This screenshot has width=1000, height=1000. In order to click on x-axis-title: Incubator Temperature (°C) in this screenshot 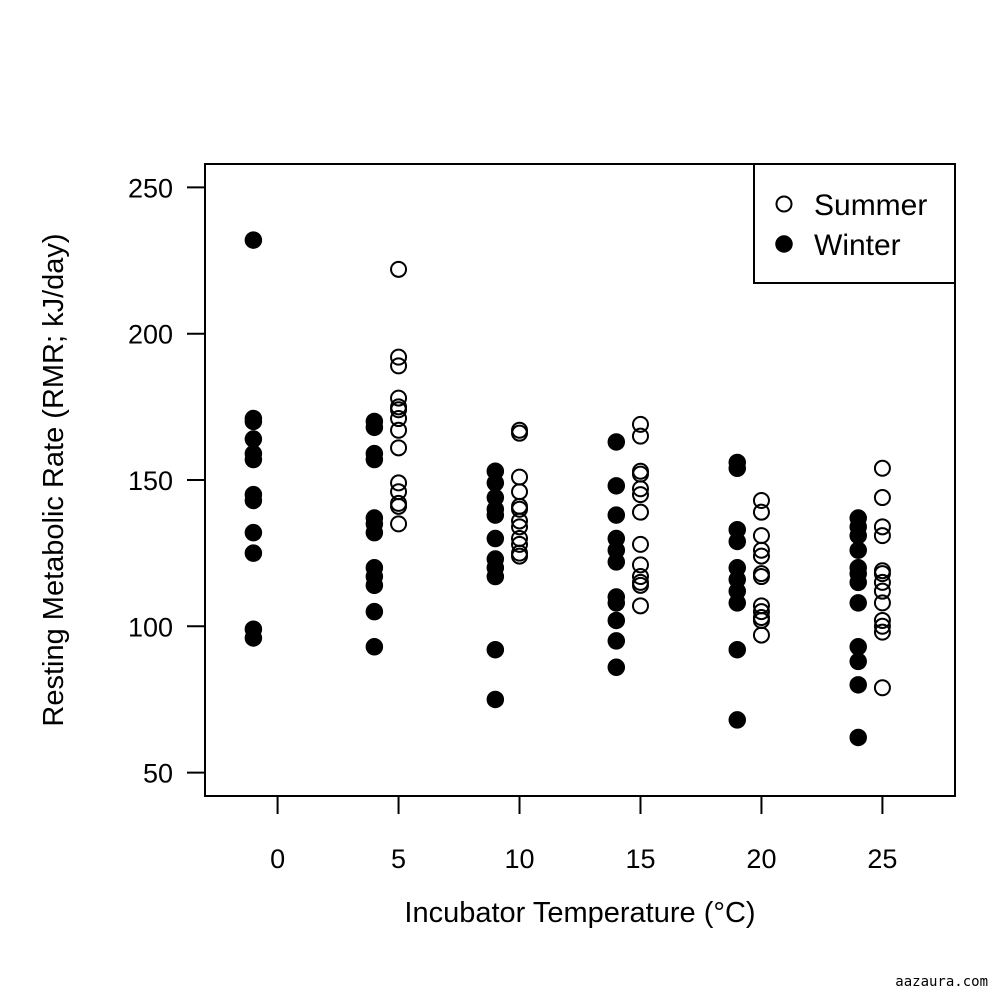, I will do `click(579, 913)`.